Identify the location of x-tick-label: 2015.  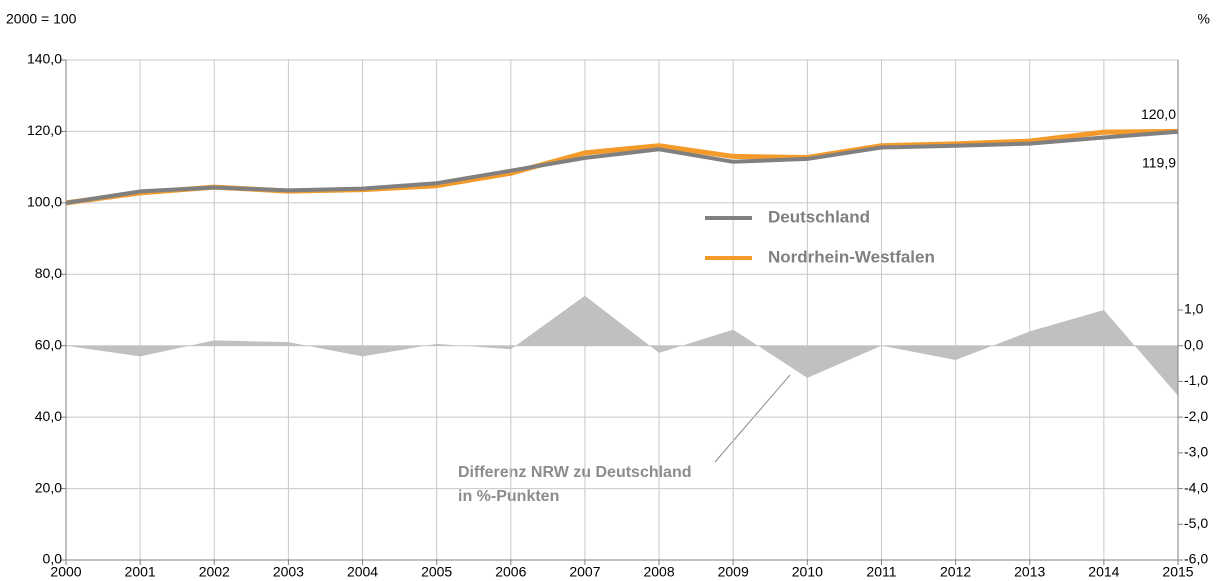
(1177, 572).